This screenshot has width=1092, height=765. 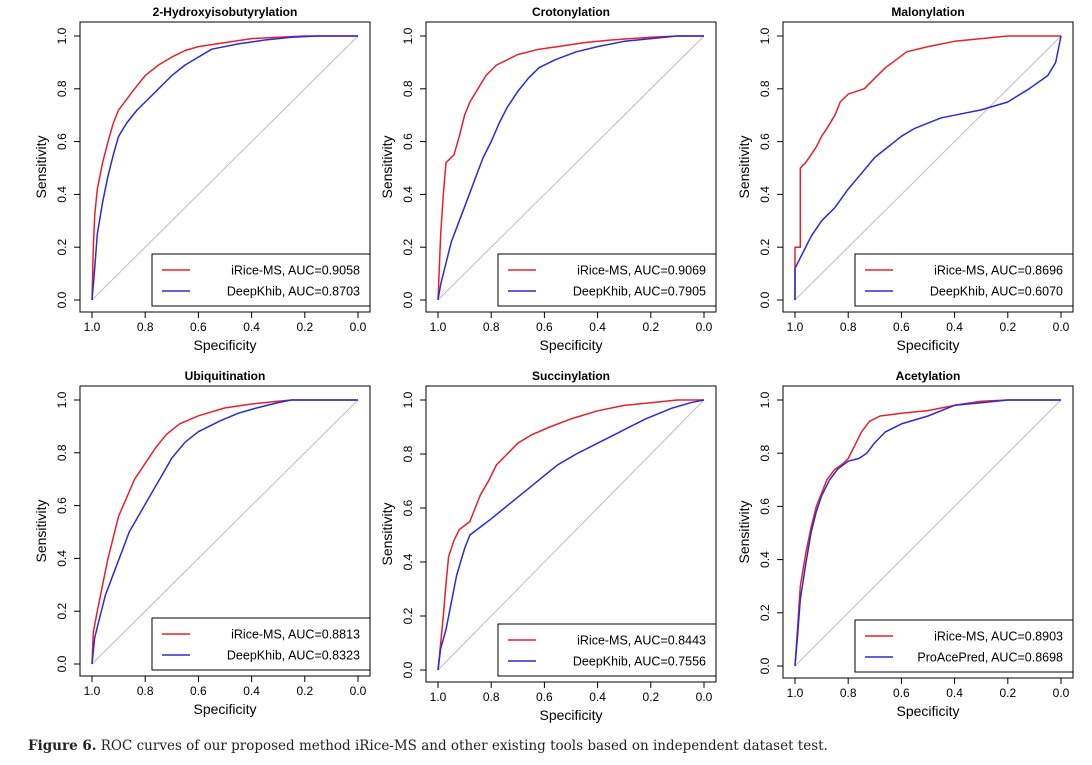 I want to click on caption-label: Figure 6., so click(x=62, y=746).